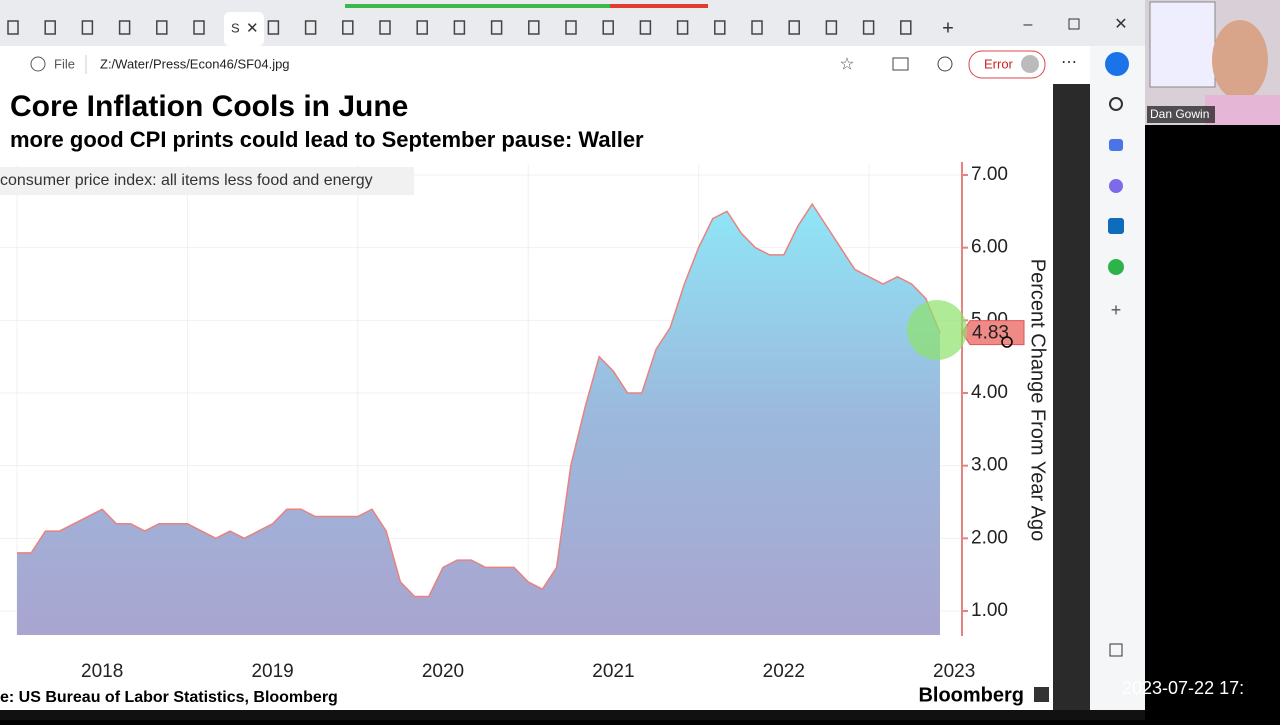 Image resolution: width=1280 pixels, height=725 pixels. What do you see at coordinates (900, 64) in the screenshot?
I see `split-icon` at bounding box center [900, 64].